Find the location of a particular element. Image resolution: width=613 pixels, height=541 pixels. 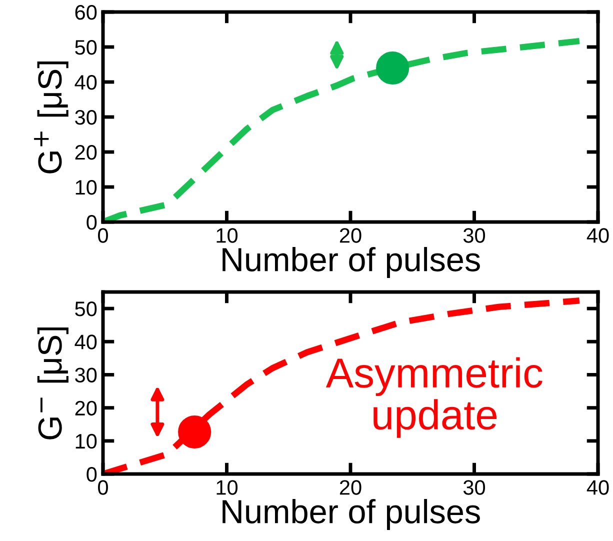

y-tick-label: 60 is located at coordinates (86, 12).